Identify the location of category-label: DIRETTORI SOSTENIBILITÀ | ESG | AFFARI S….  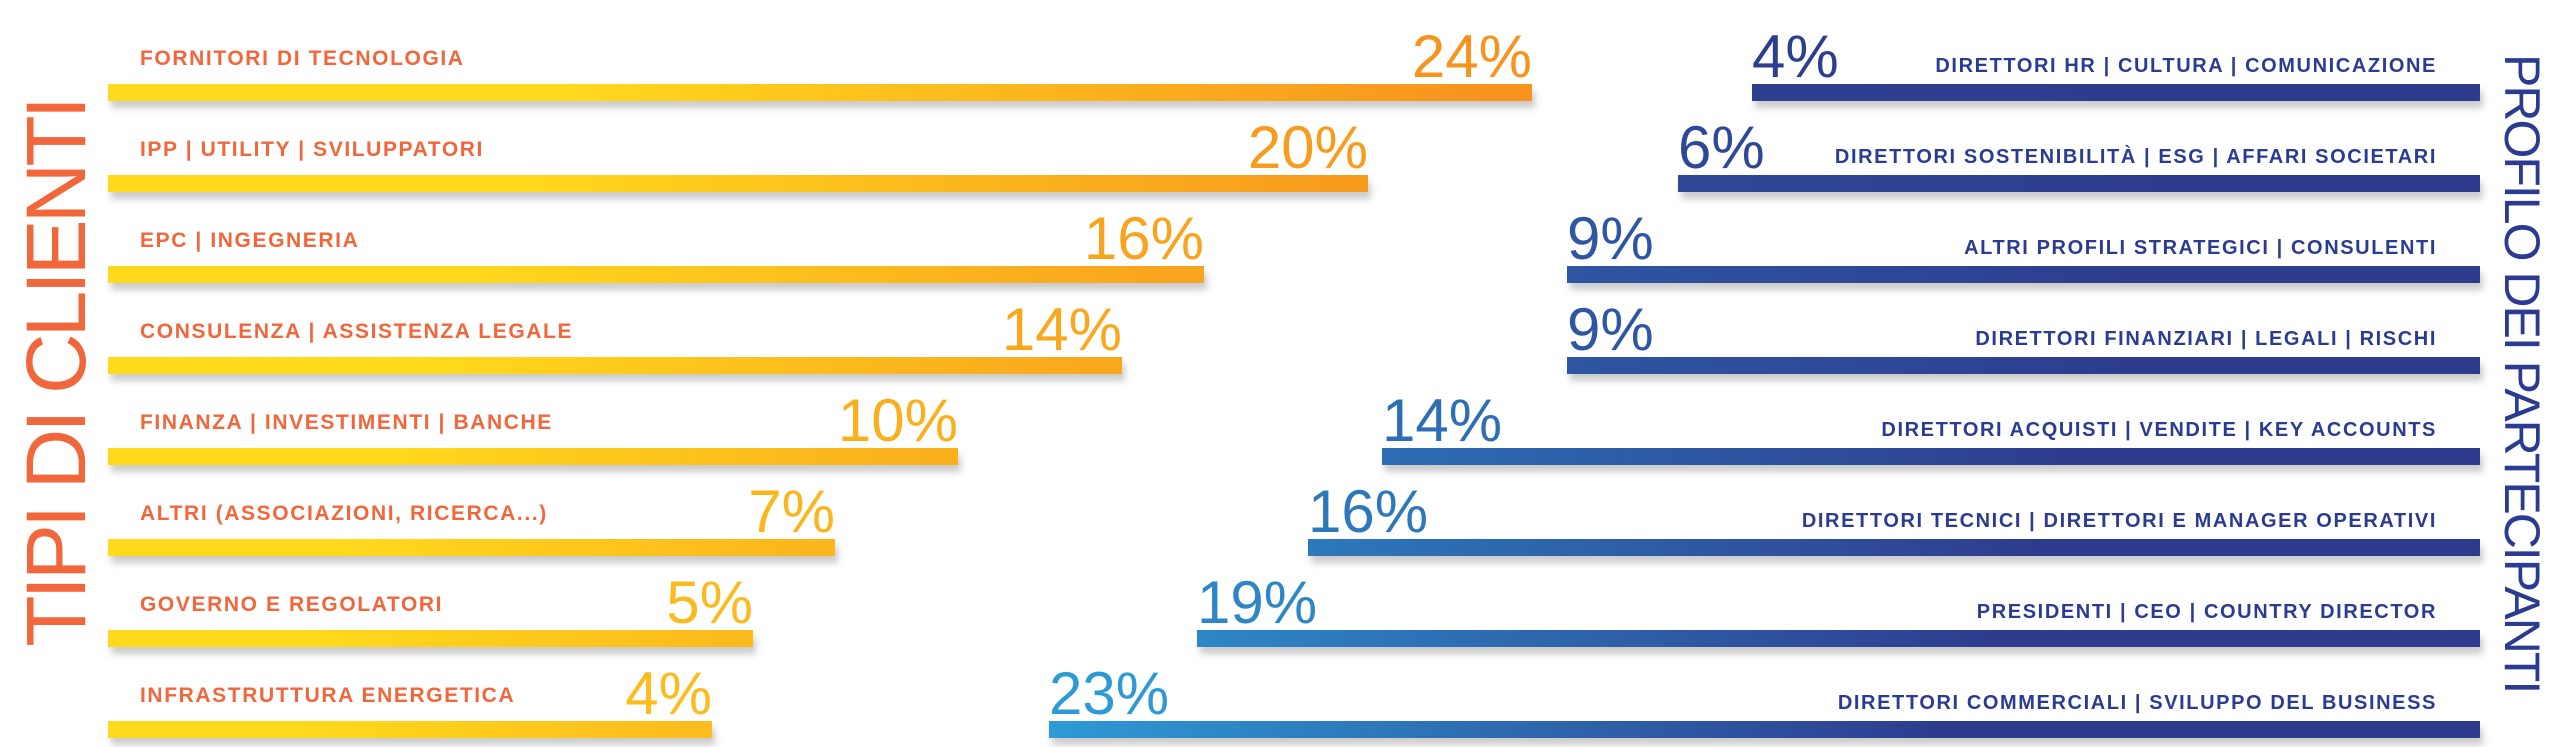
(2135, 157).